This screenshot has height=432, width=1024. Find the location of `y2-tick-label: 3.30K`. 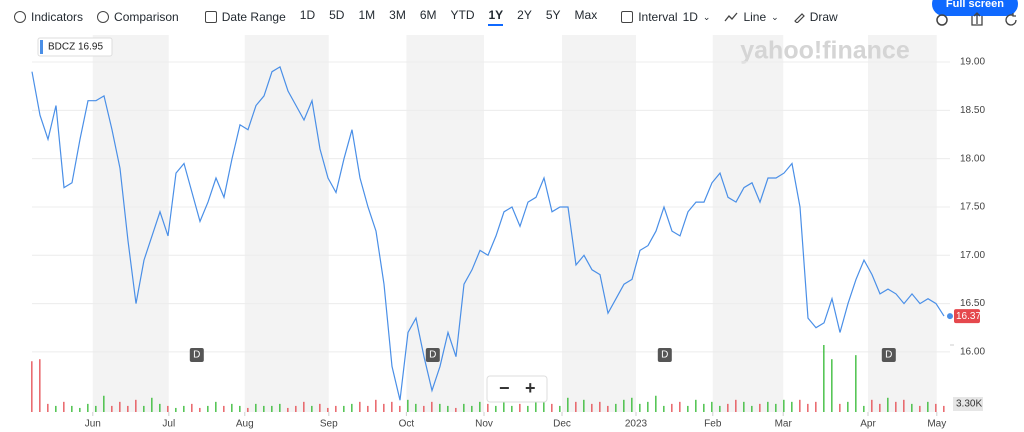

y2-tick-label: 3.30K is located at coordinates (969, 404).